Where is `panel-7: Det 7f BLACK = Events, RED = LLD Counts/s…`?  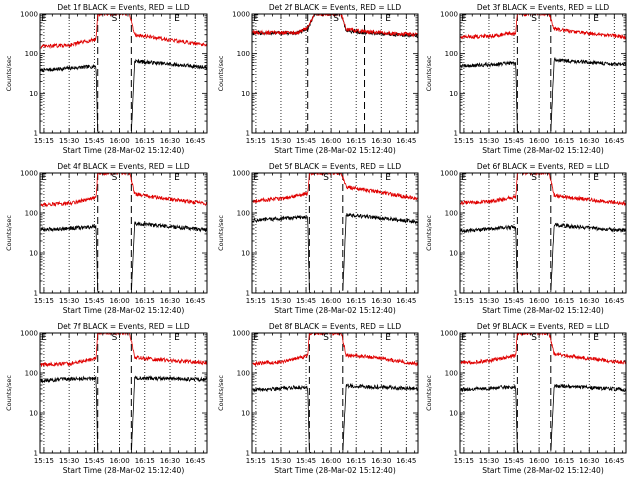 panel-7: Det 7f BLACK = Events, RED = LLD Counts/s… is located at coordinates (106, 398).